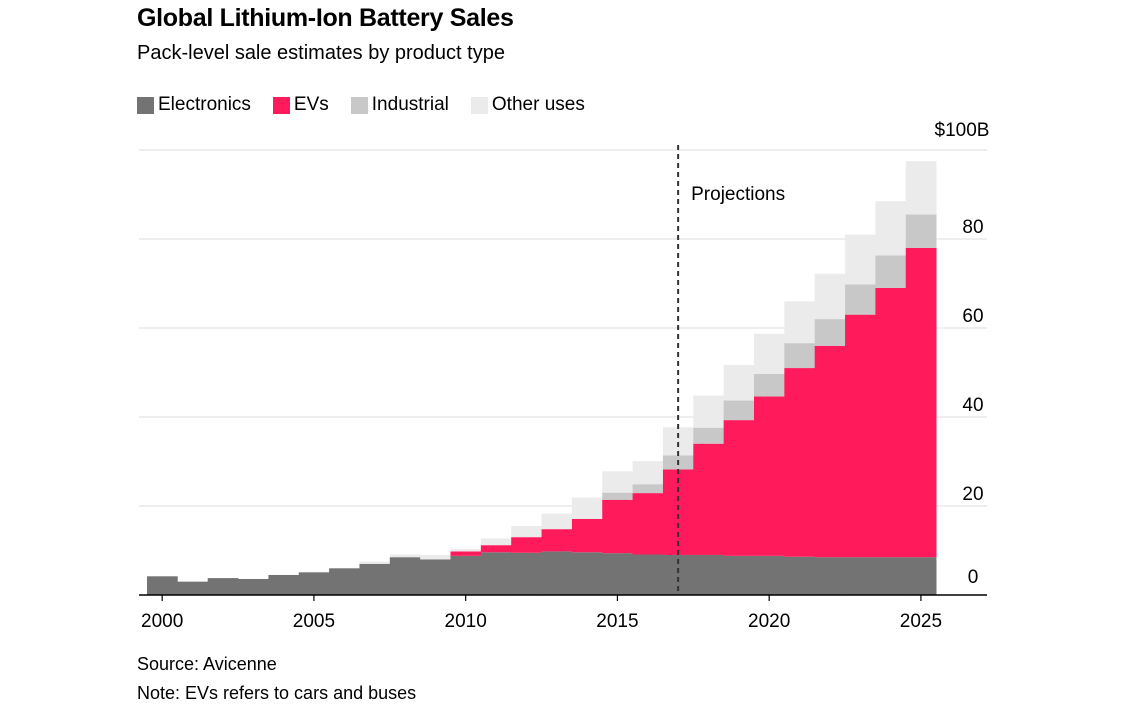 The height and width of the screenshot is (709, 1134). I want to click on legend-swatch-industrial, so click(359, 105).